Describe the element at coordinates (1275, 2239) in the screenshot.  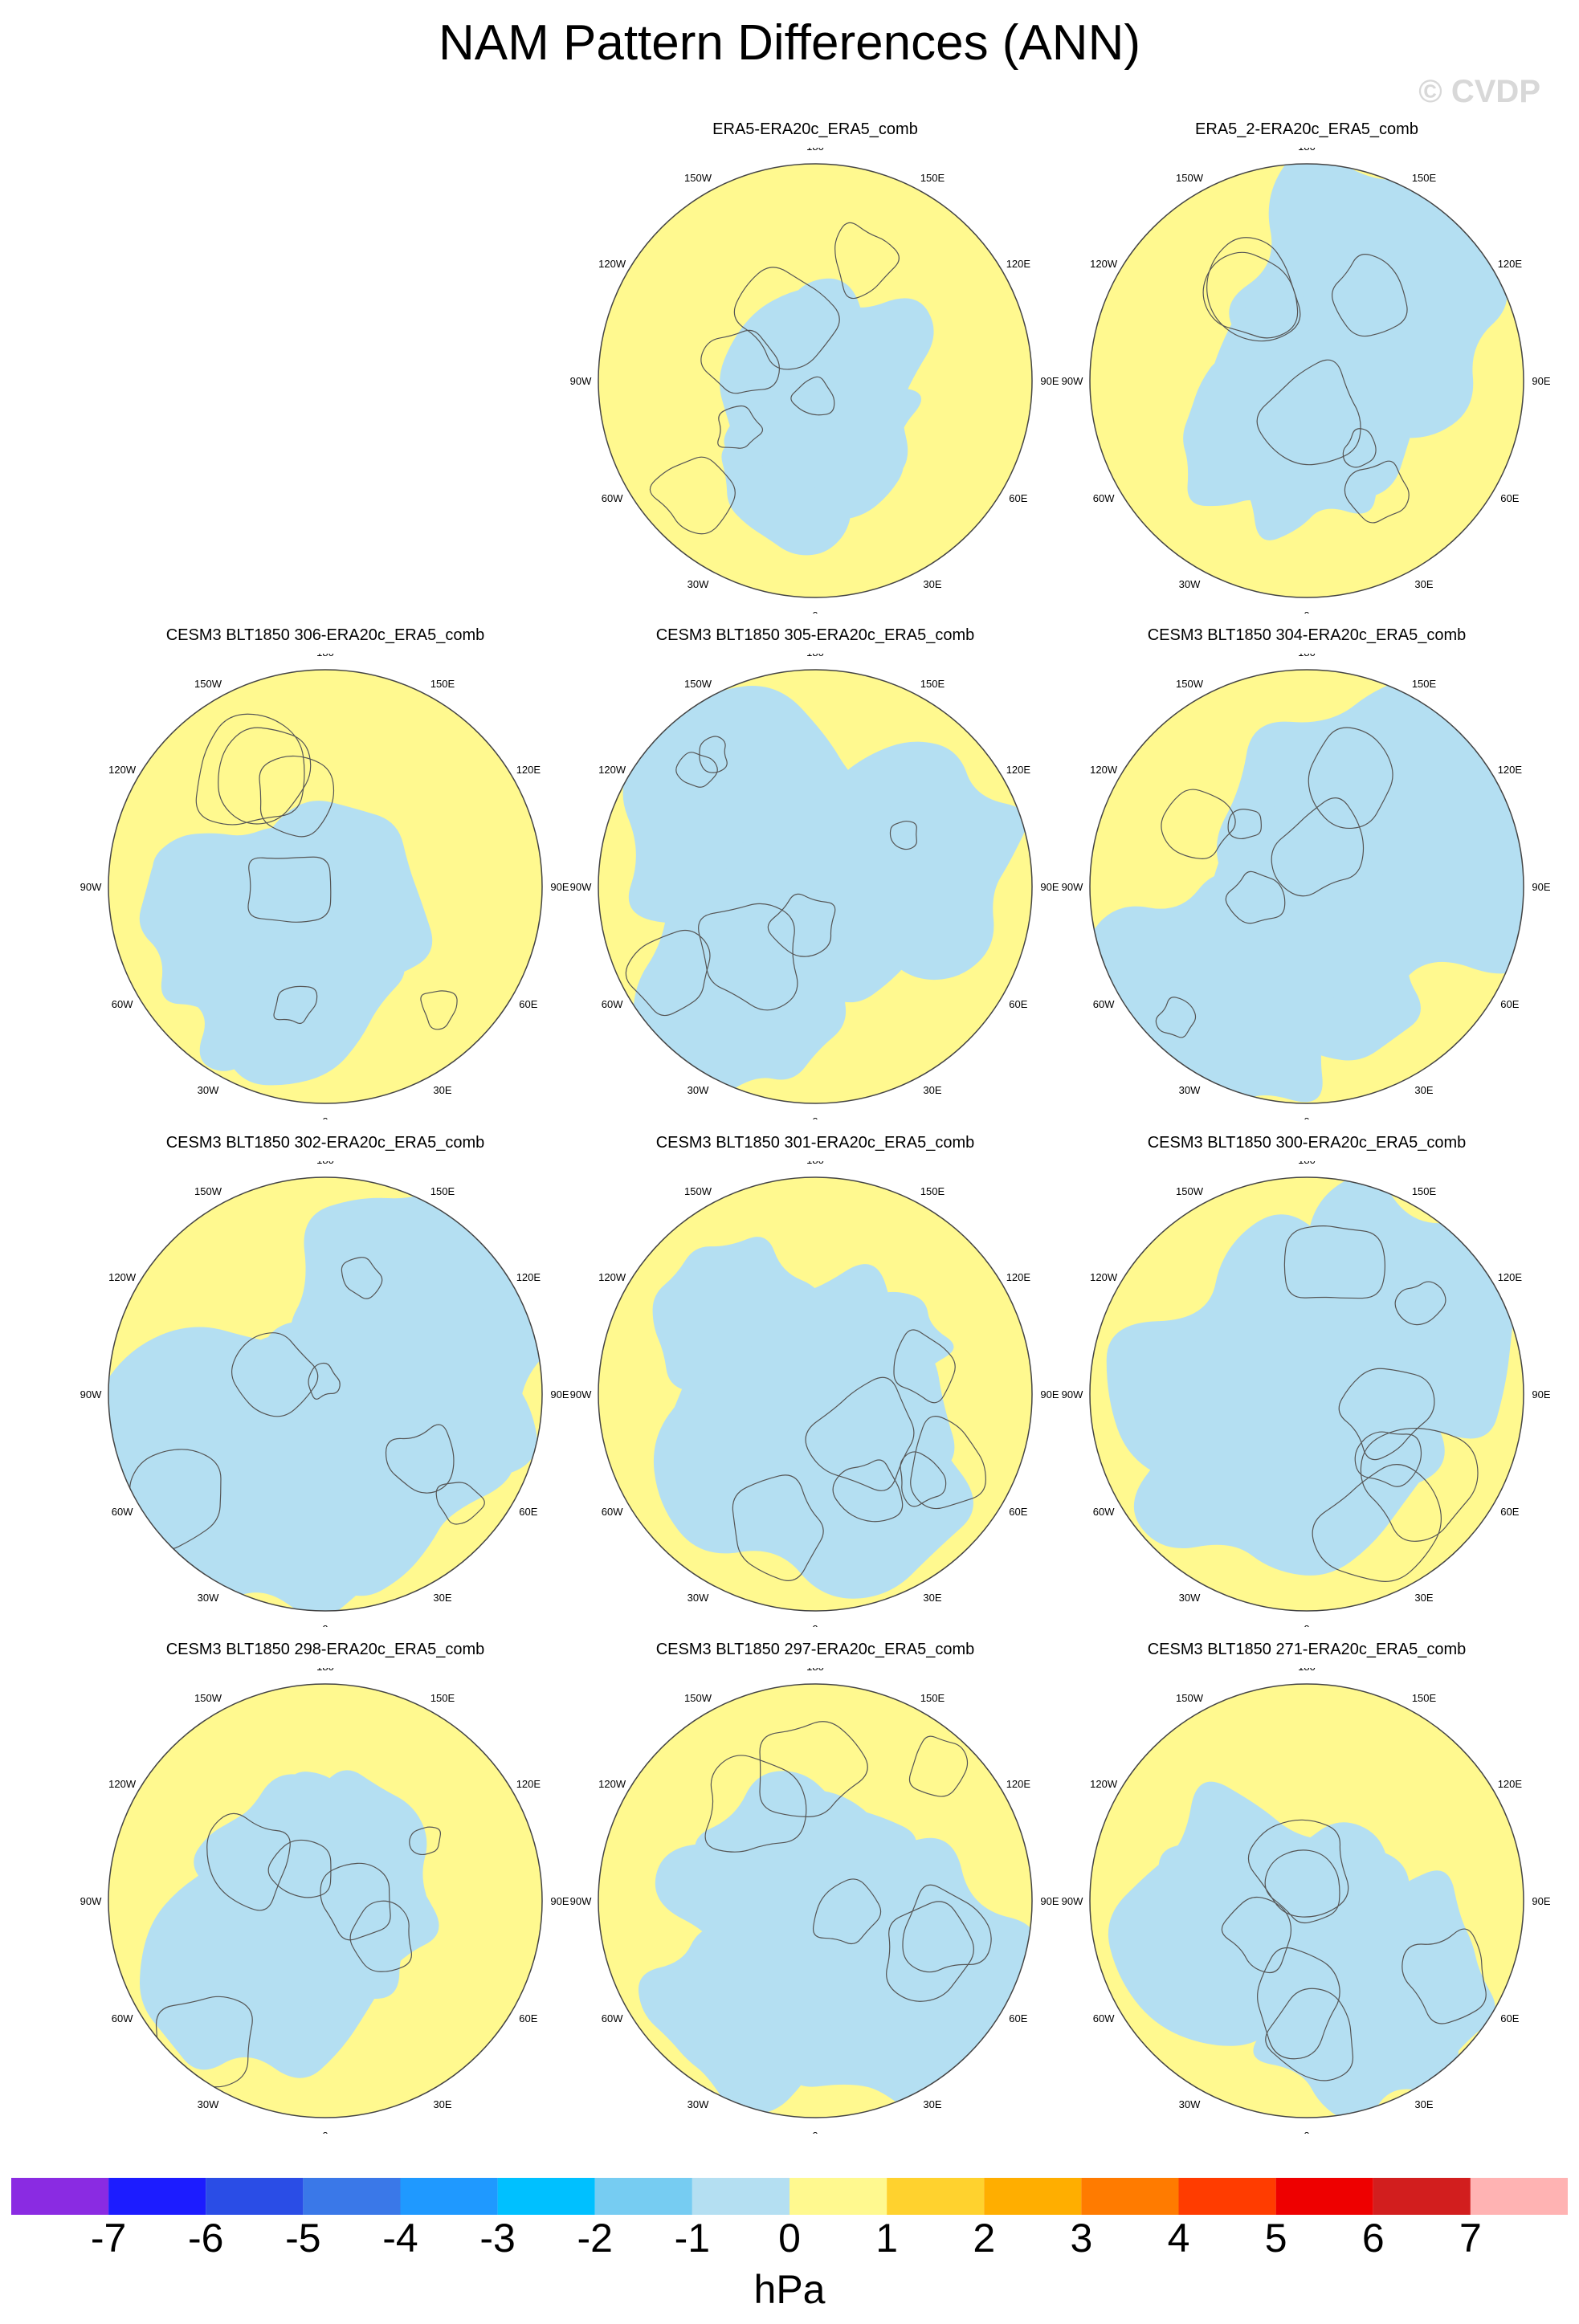
I see `colorbar-tick-label: 5` at that location.